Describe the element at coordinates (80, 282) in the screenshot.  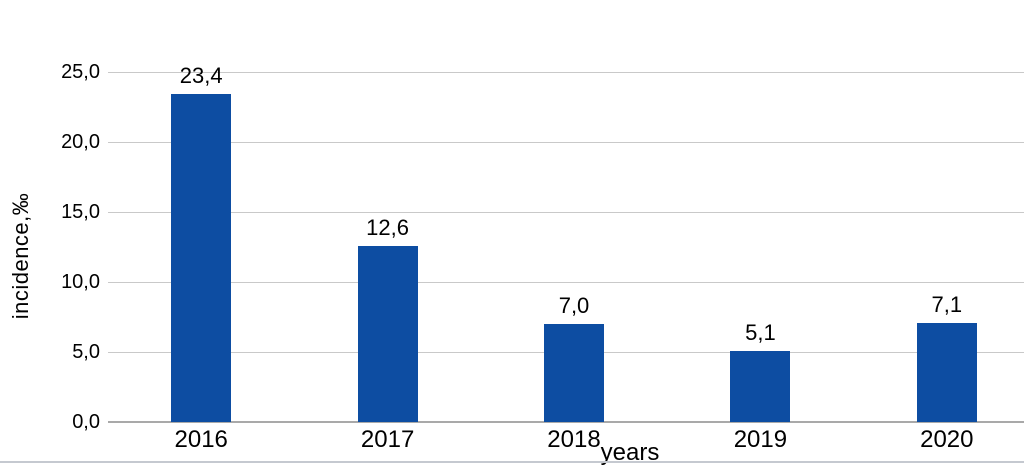
I see `y-tick-label: 10,0` at that location.